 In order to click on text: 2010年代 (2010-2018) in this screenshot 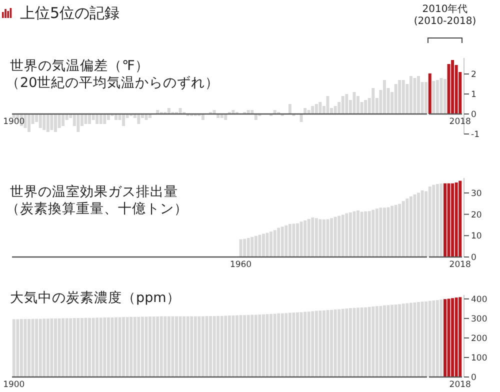, I will do `click(445, 15)`.